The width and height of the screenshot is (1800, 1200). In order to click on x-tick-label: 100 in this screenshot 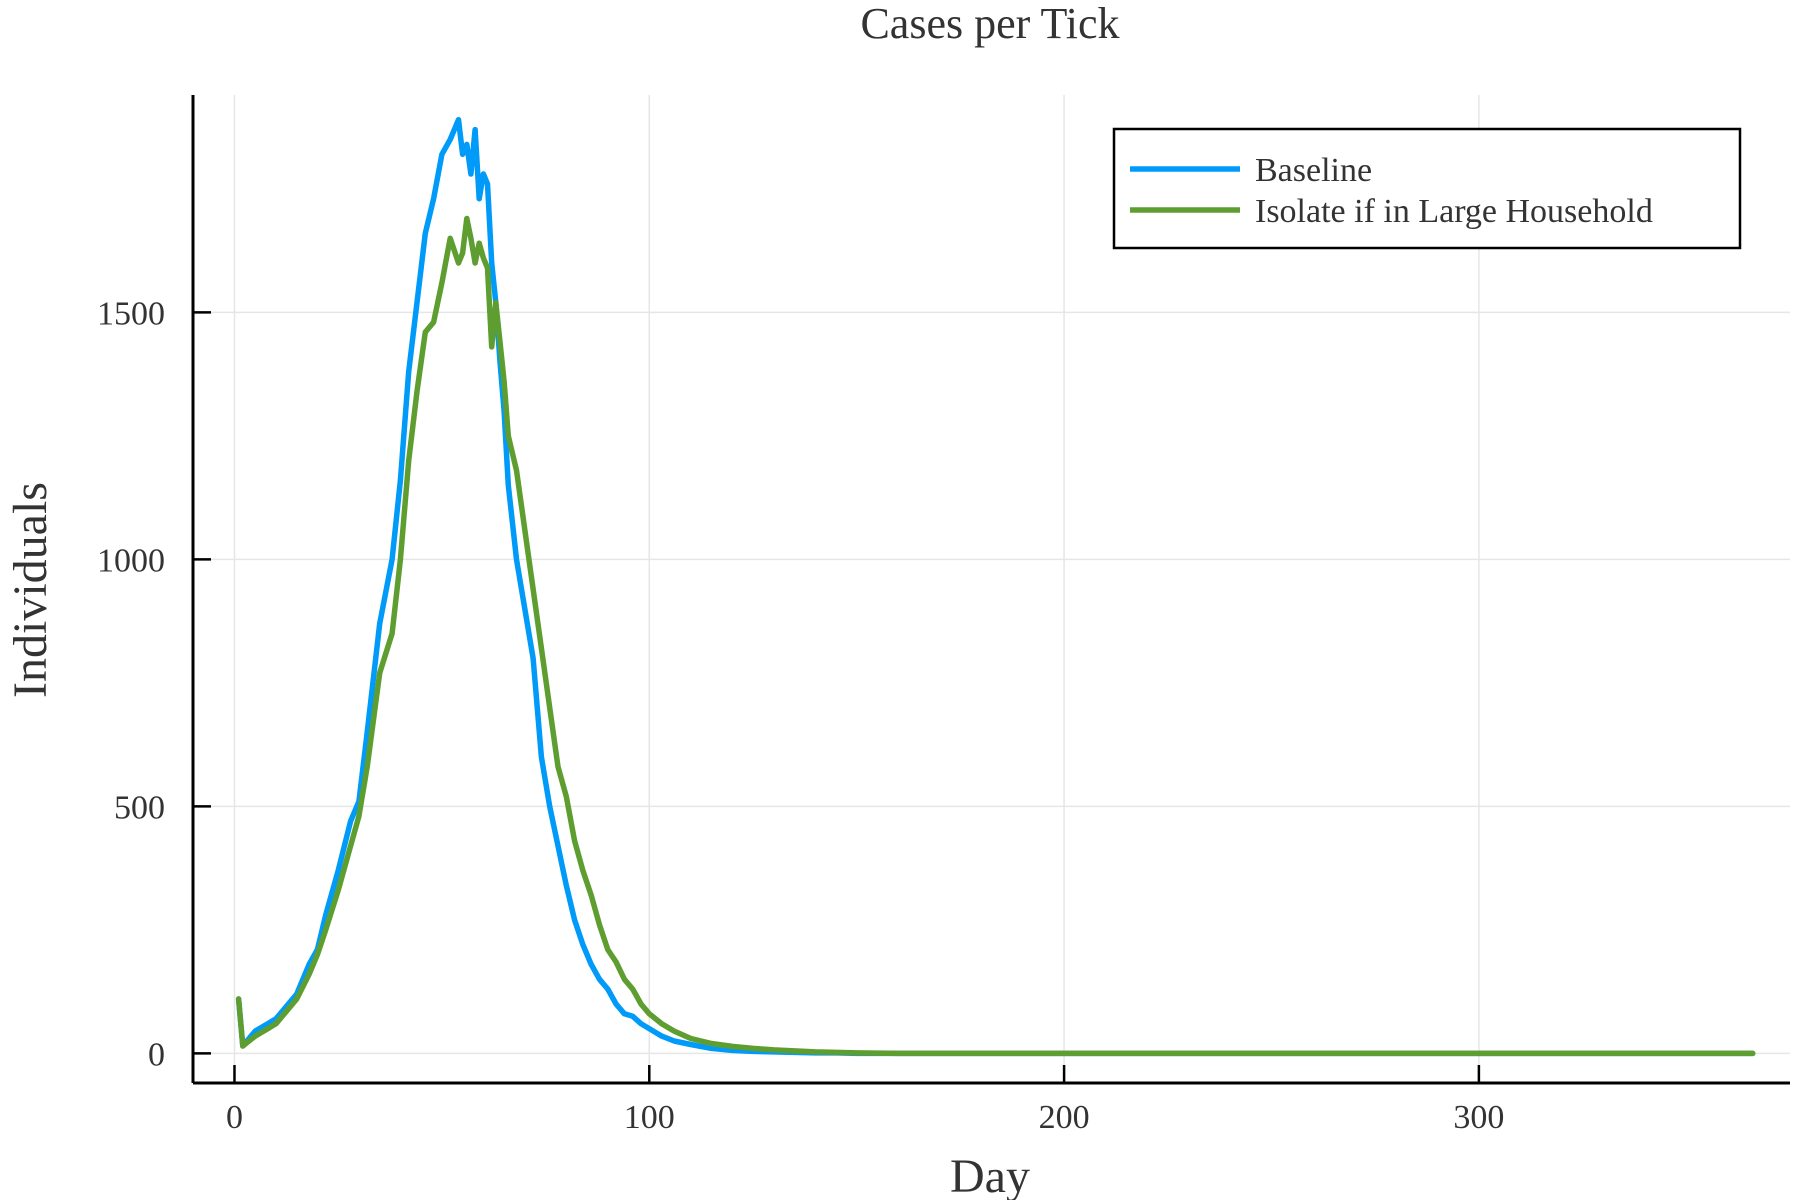, I will do `click(649, 1117)`.